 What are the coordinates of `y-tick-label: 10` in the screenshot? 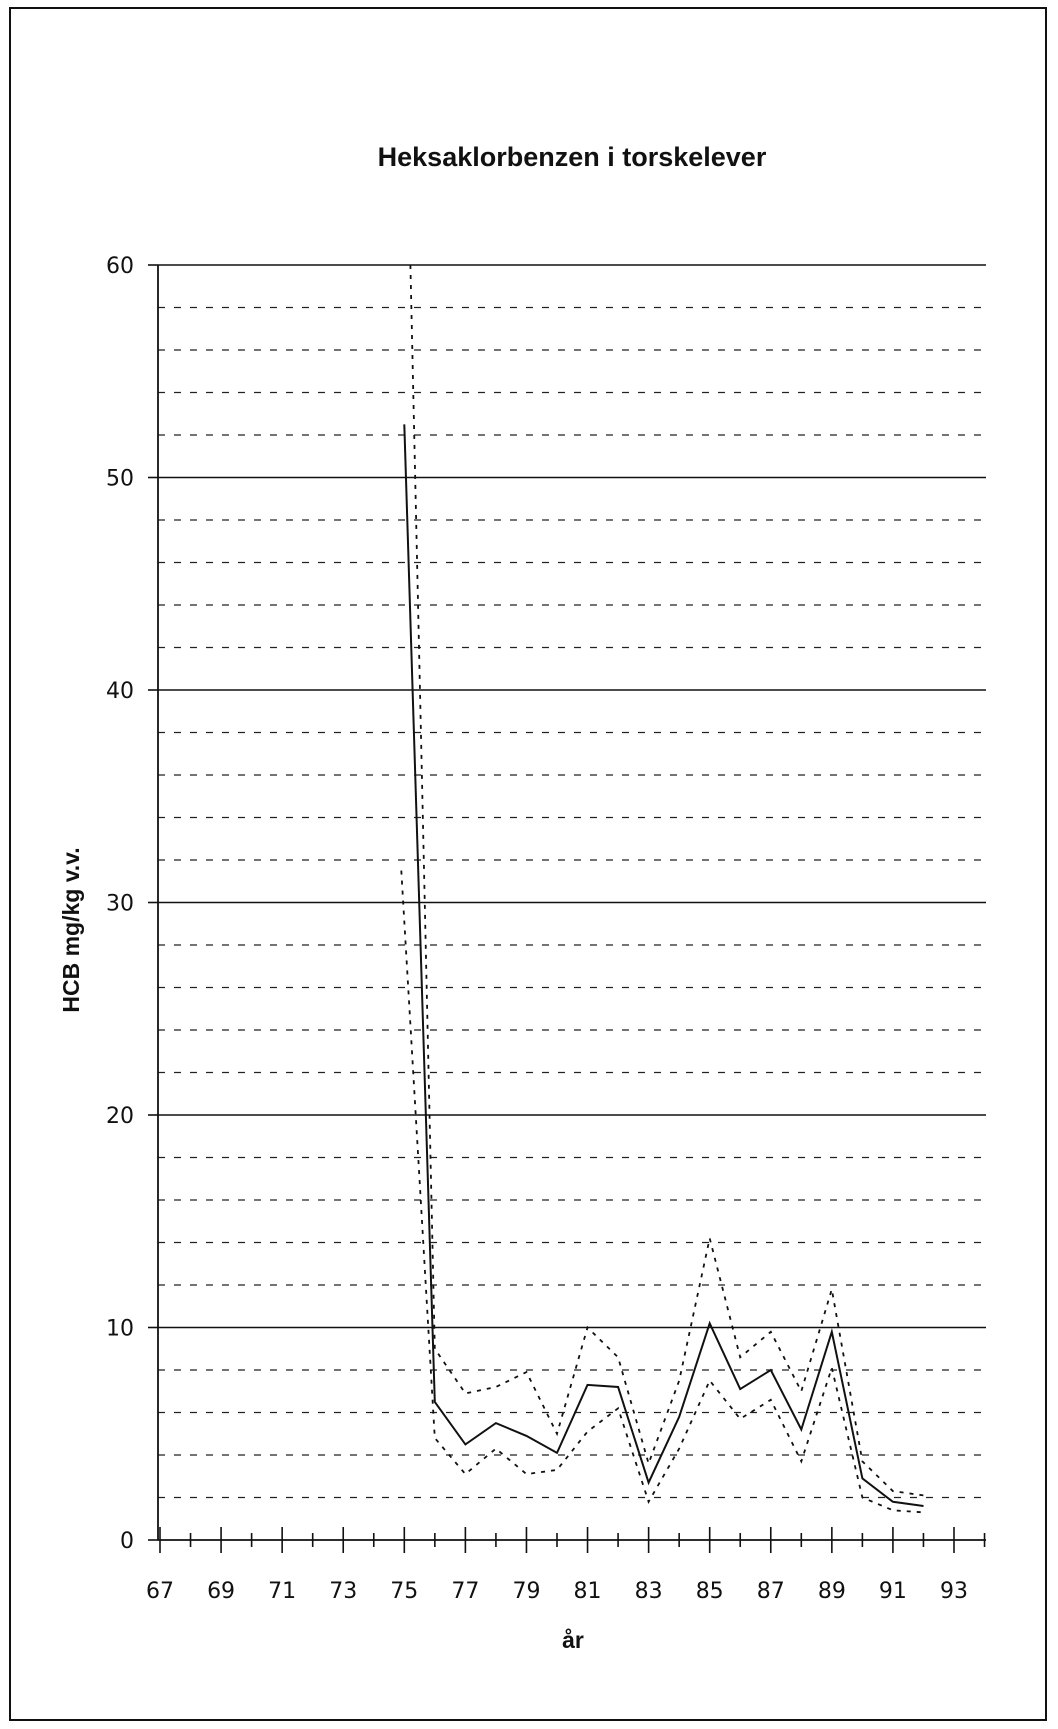 It's located at (120, 1329).